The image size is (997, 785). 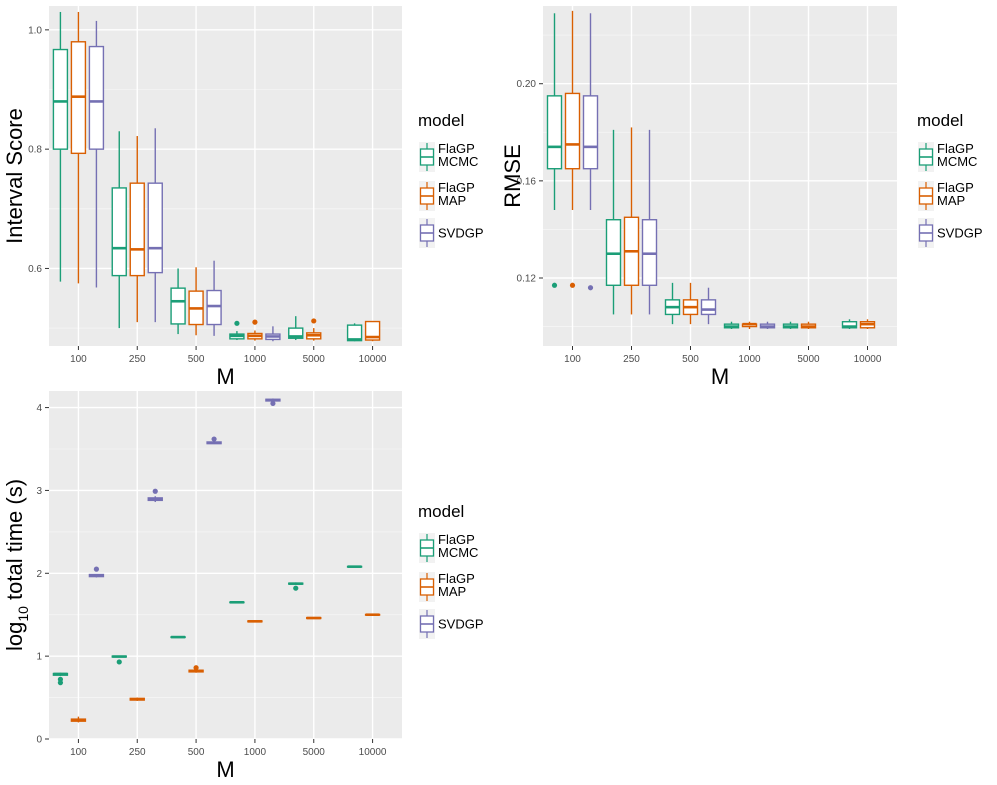 What do you see at coordinates (527, 279) in the screenshot?
I see `y-tick-label: 0.12` at bounding box center [527, 279].